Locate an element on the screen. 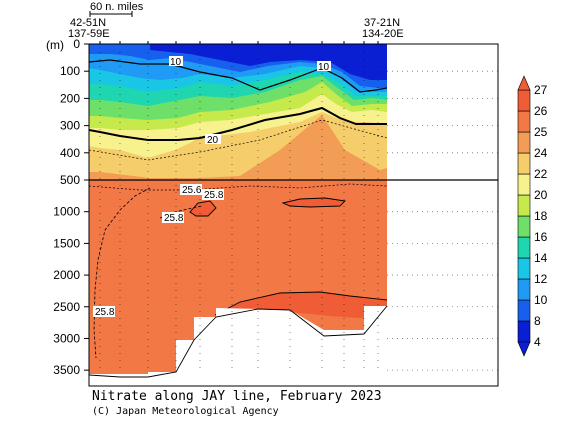 The height and width of the screenshot is (423, 570). seafloor-outline is located at coordinates (238, 341).